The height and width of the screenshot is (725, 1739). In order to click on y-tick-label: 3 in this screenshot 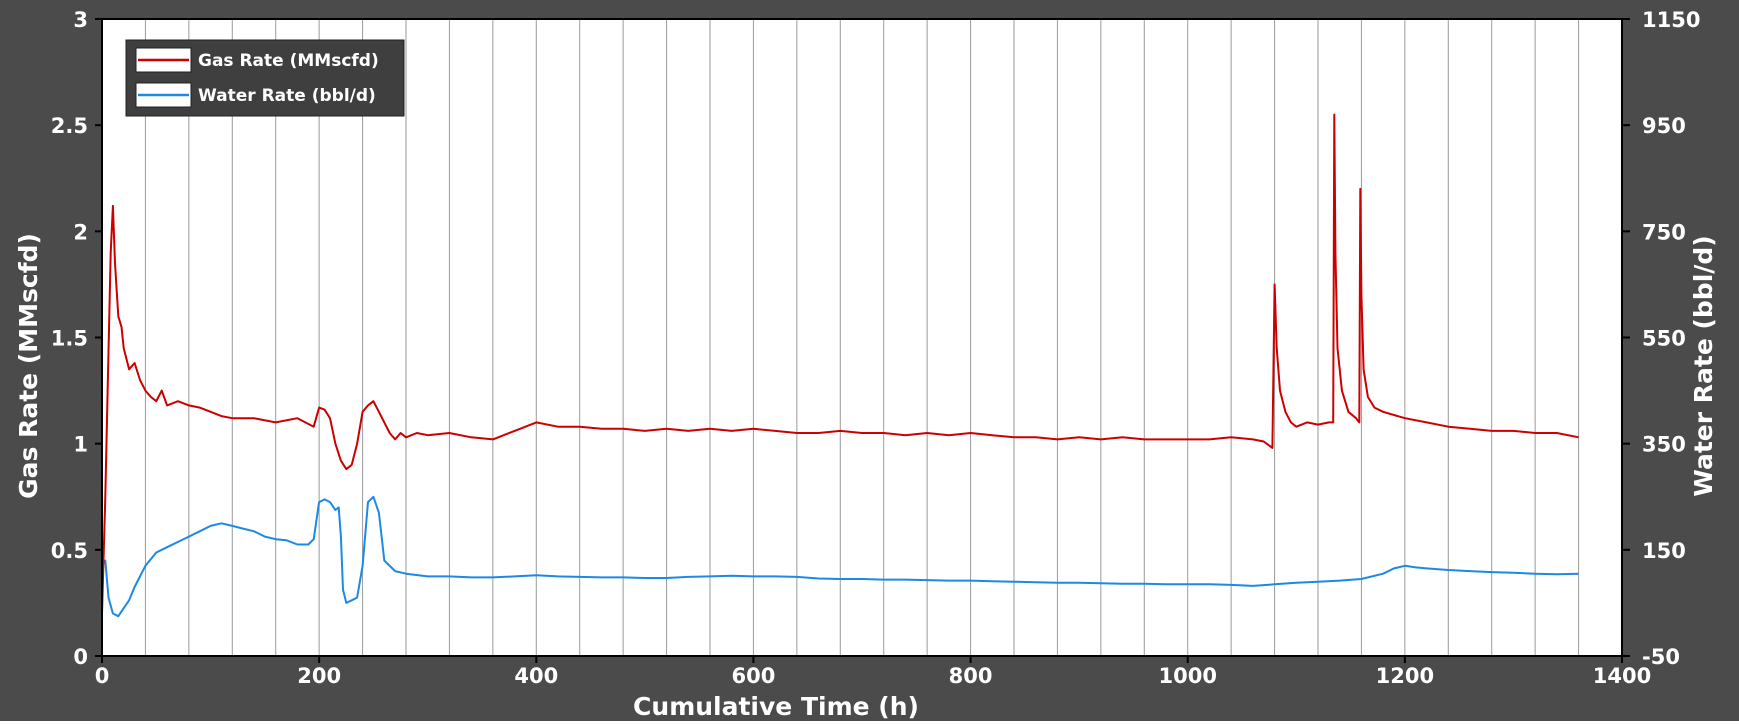, I will do `click(80, 20)`.